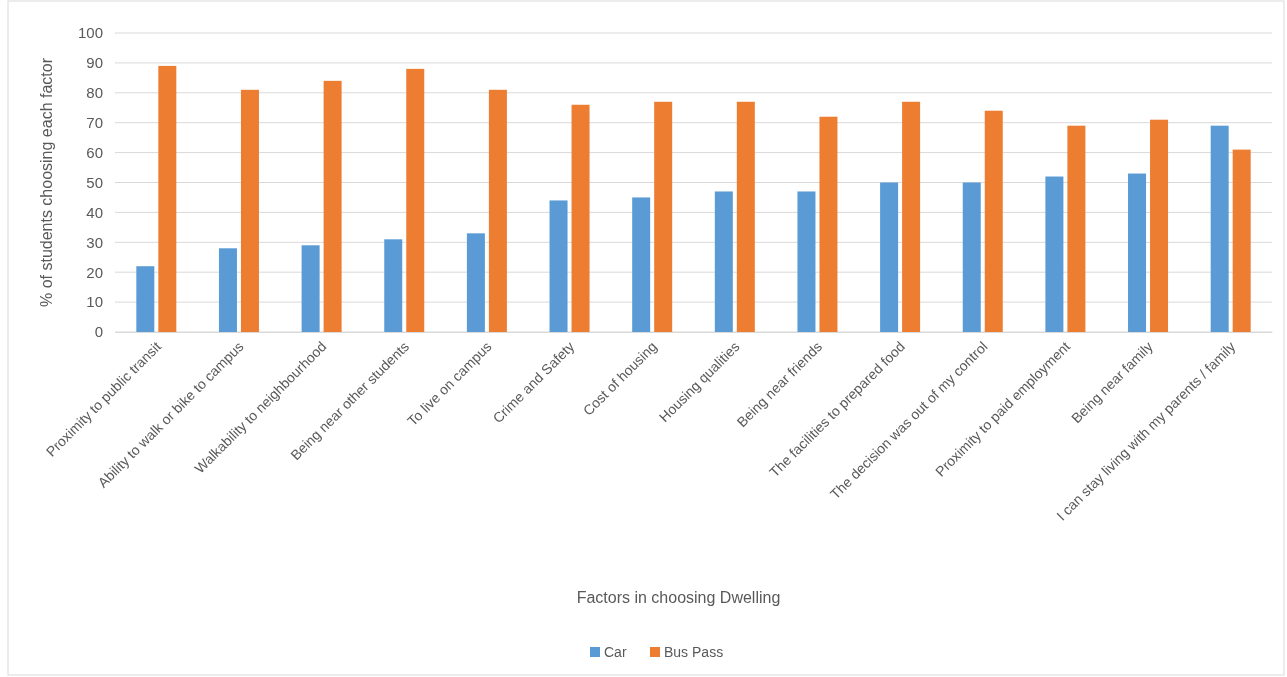 The width and height of the screenshot is (1287, 677). Describe the element at coordinates (94, 272) in the screenshot. I see `y-tick-label: 20` at that location.